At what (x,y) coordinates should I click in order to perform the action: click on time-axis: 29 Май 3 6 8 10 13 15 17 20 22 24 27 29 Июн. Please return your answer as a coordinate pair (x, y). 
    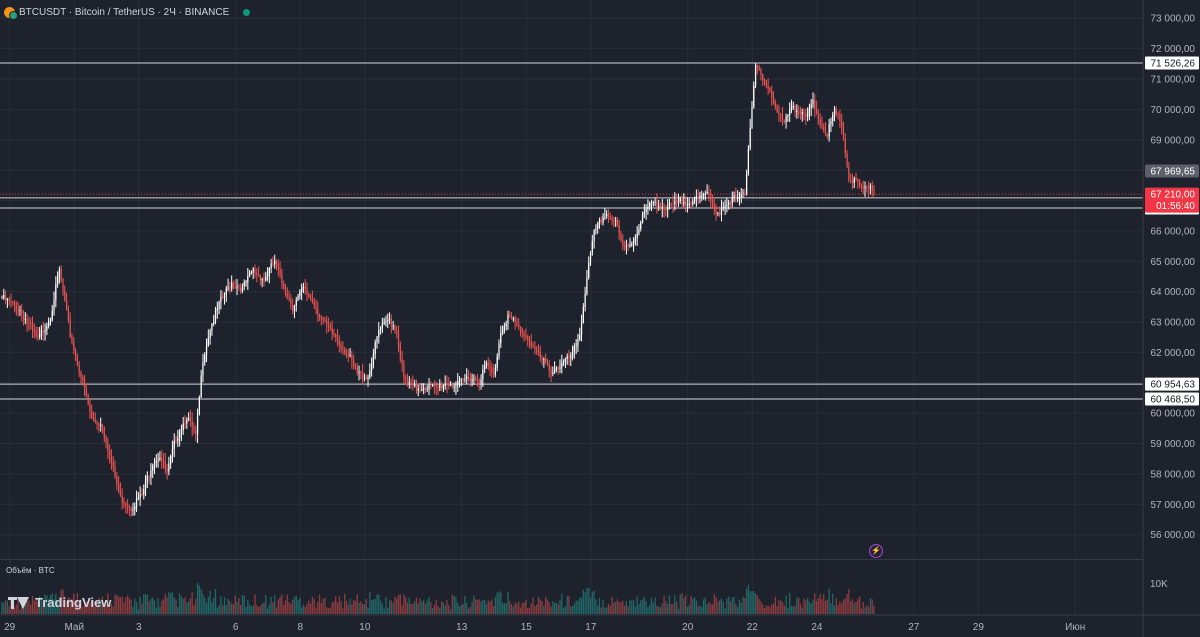
    Looking at the image, I should click on (600, 623).